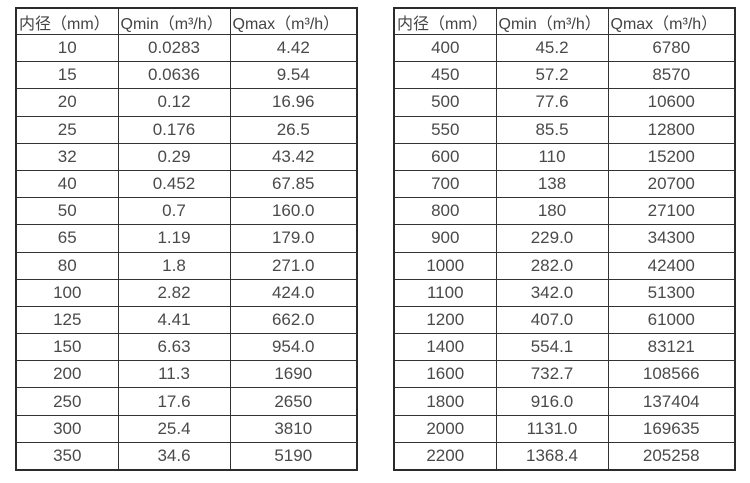  What do you see at coordinates (445, 156) in the screenshot?
I see `diameter-cell: 600` at bounding box center [445, 156].